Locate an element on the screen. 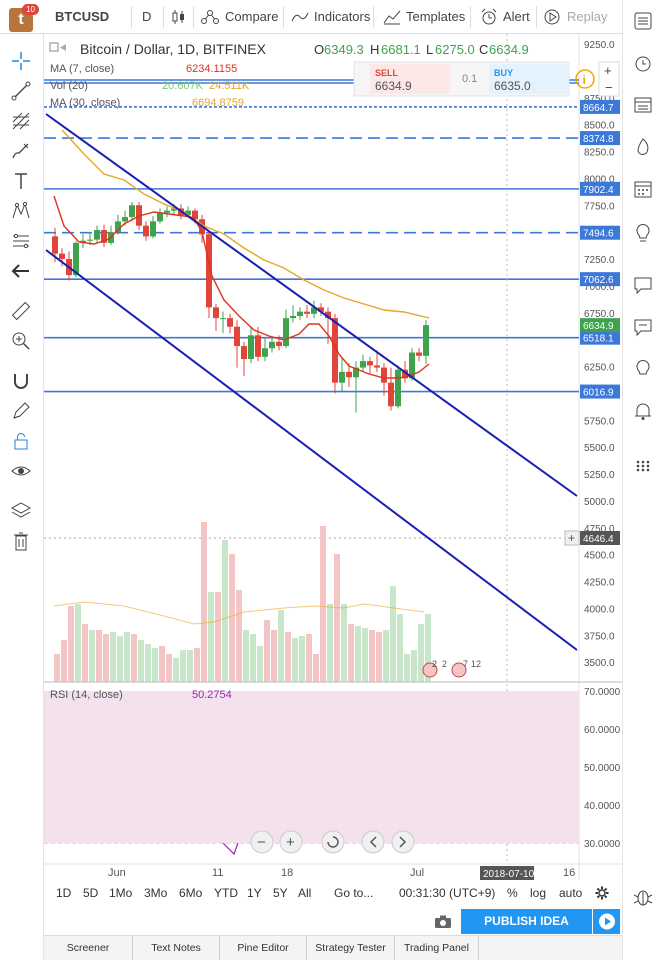 The width and height of the screenshot is (661, 960). range-1d: 1D is located at coordinates (64, 893).